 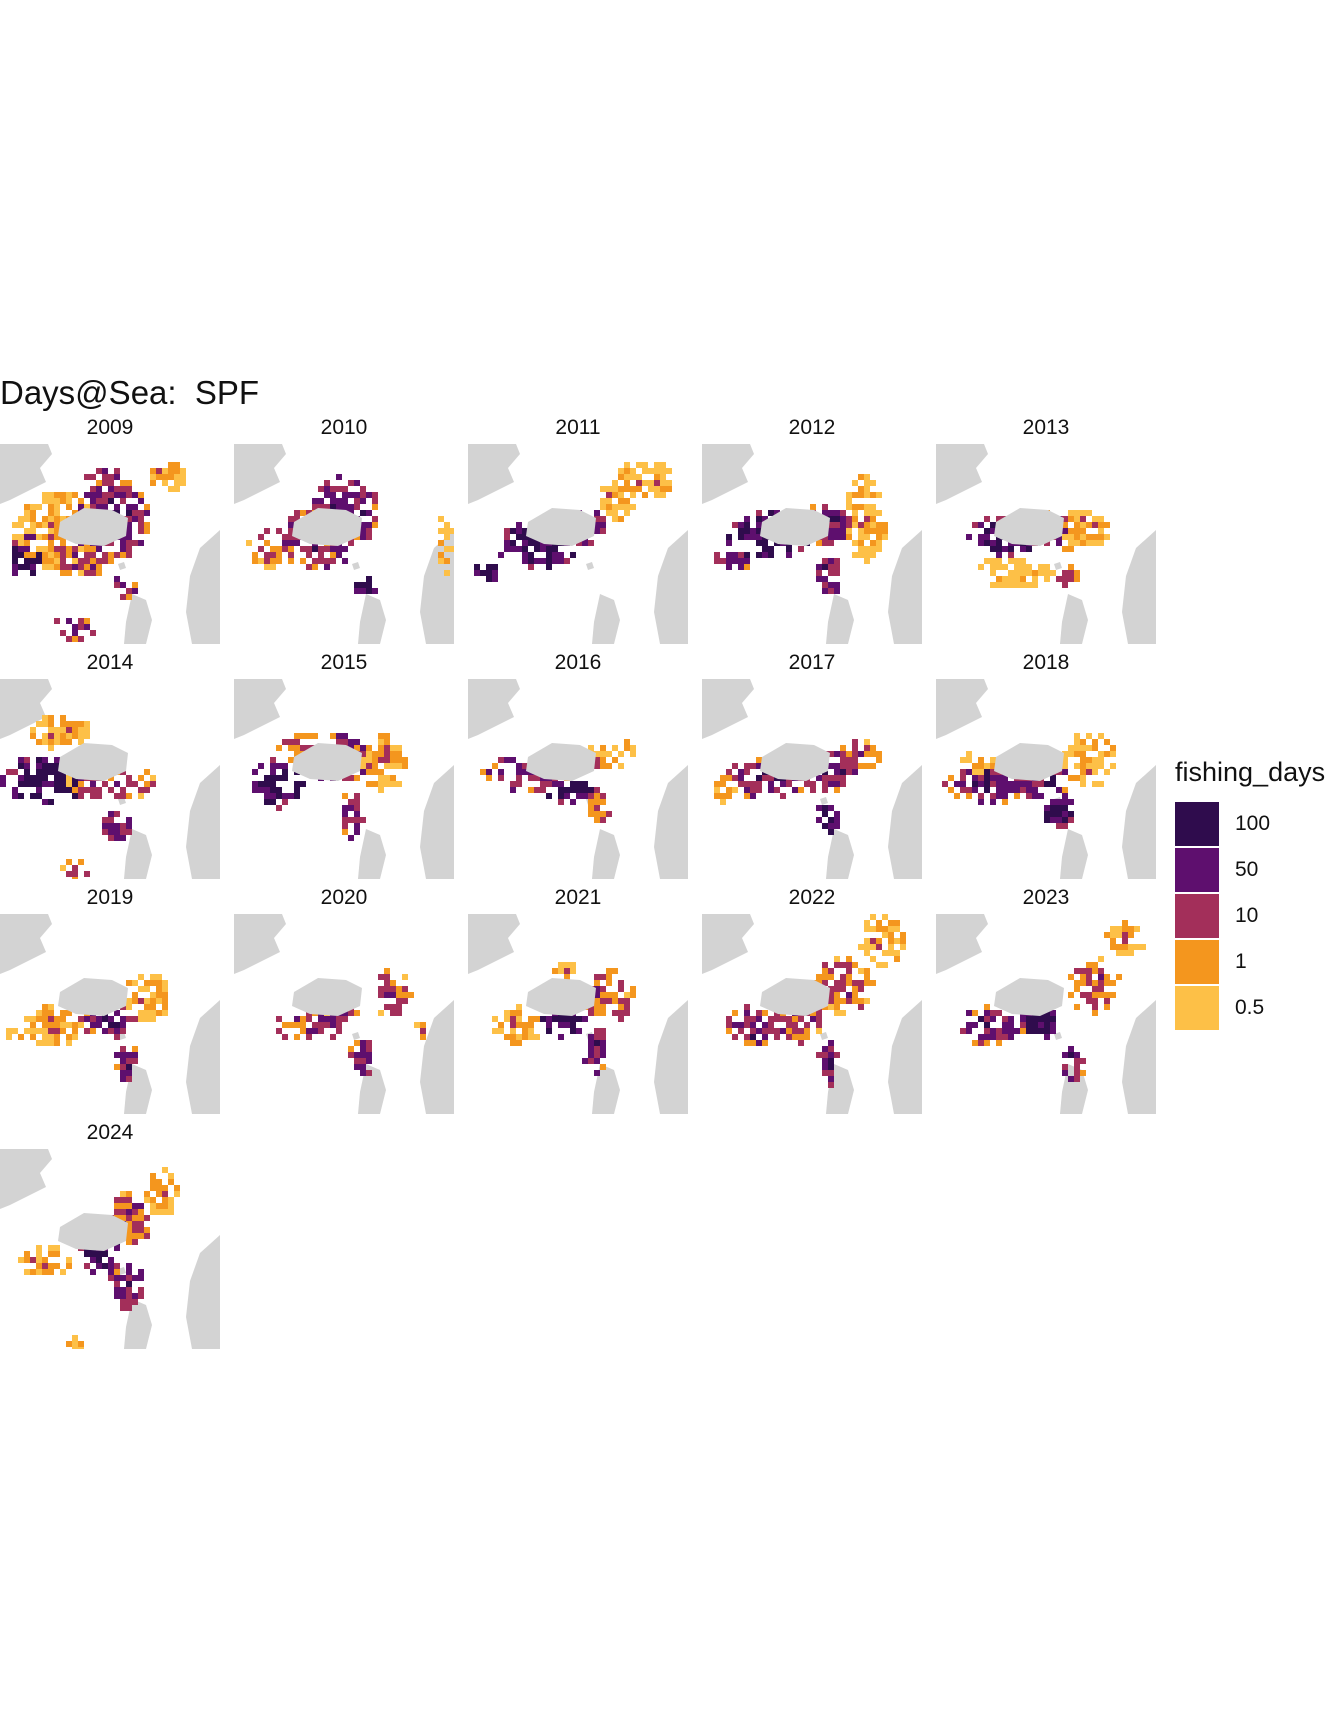 I want to click on land-norway, so click(x=1139, y=822).